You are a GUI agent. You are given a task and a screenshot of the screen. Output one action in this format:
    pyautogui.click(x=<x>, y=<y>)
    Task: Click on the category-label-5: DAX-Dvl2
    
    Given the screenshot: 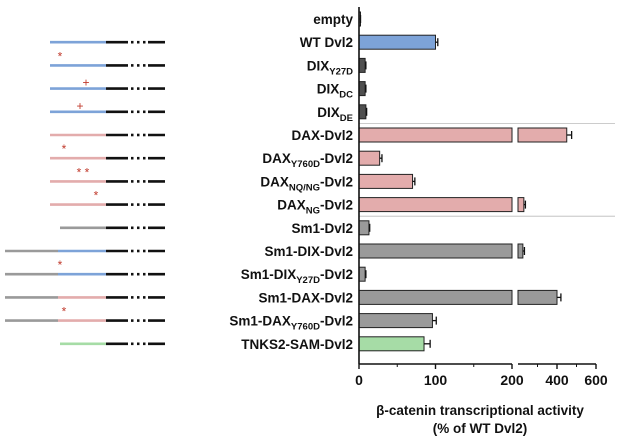 What is the action you would take?
    pyautogui.click(x=322, y=135)
    